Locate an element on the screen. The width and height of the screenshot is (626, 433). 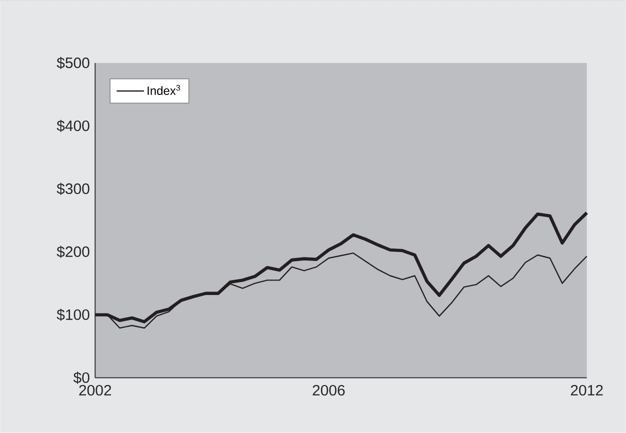
y-tick-label: $300 is located at coordinates (73, 189).